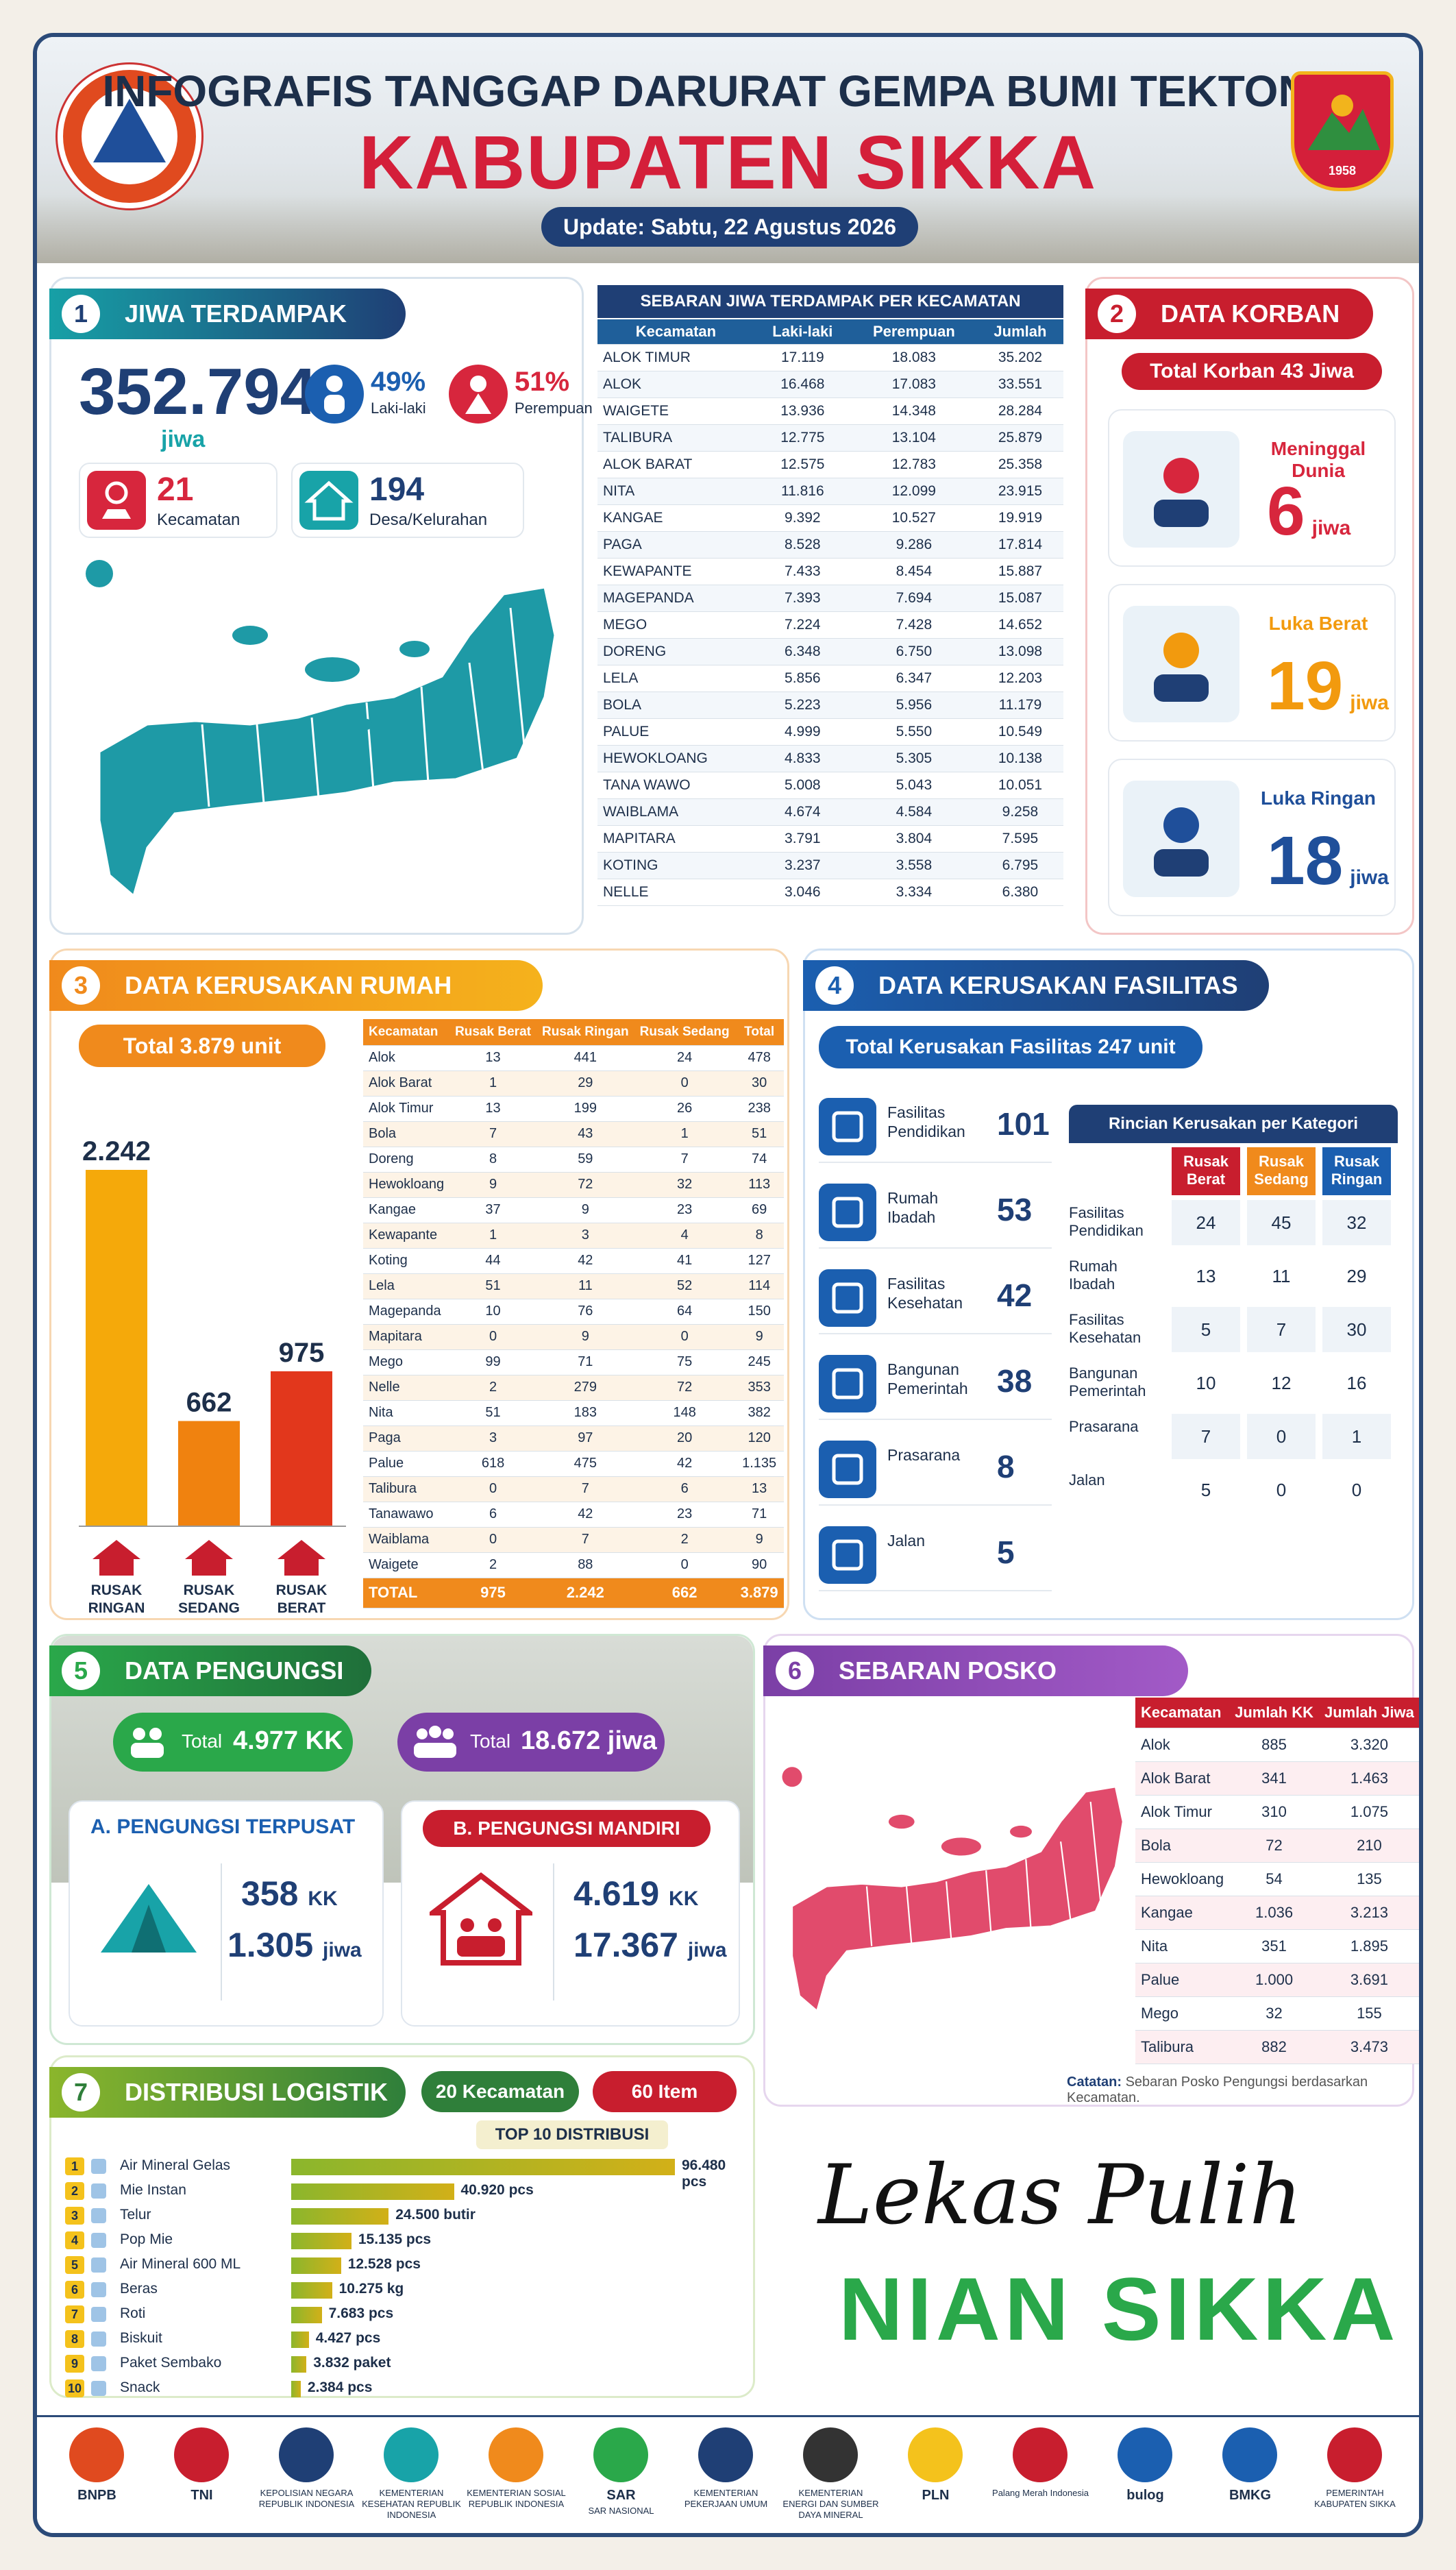 The image size is (1456, 2570). Describe the element at coordinates (492, 1058) in the screenshot. I see `table-cell: 13` at that location.